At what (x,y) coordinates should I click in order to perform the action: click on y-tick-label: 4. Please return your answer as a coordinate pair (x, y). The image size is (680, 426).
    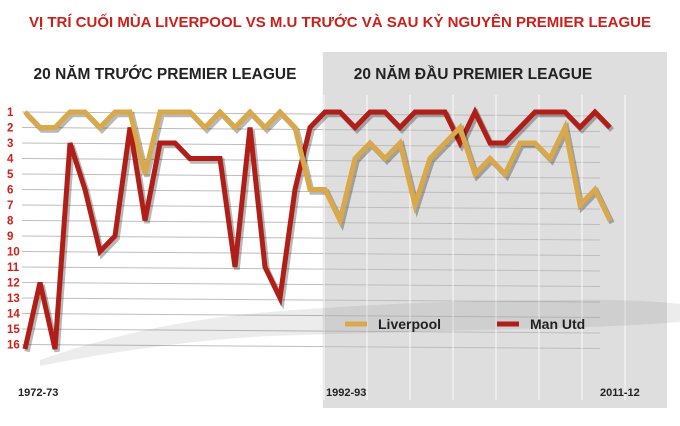
    Looking at the image, I should click on (10, 160).